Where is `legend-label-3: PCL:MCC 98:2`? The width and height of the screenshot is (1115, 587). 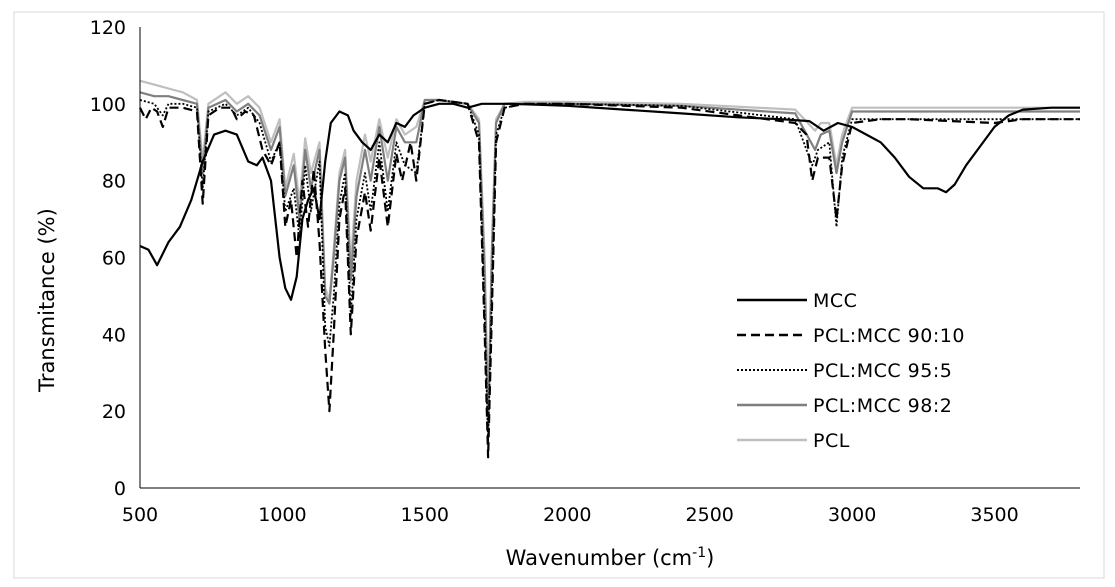 legend-label-3: PCL:MCC 98:2 is located at coordinates (882, 406).